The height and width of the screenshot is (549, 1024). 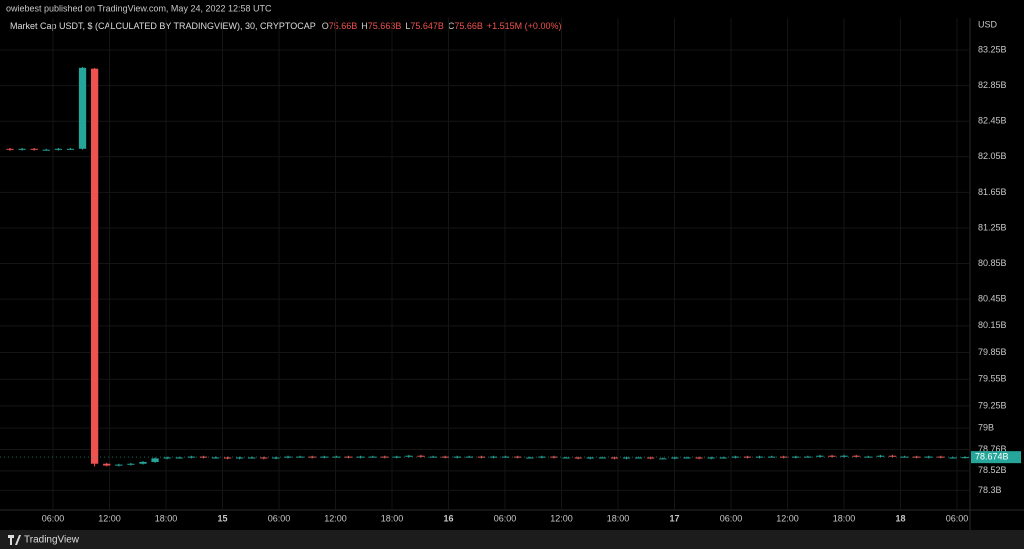 What do you see at coordinates (992, 85) in the screenshot?
I see `y-tick-label: 82.85B` at bounding box center [992, 85].